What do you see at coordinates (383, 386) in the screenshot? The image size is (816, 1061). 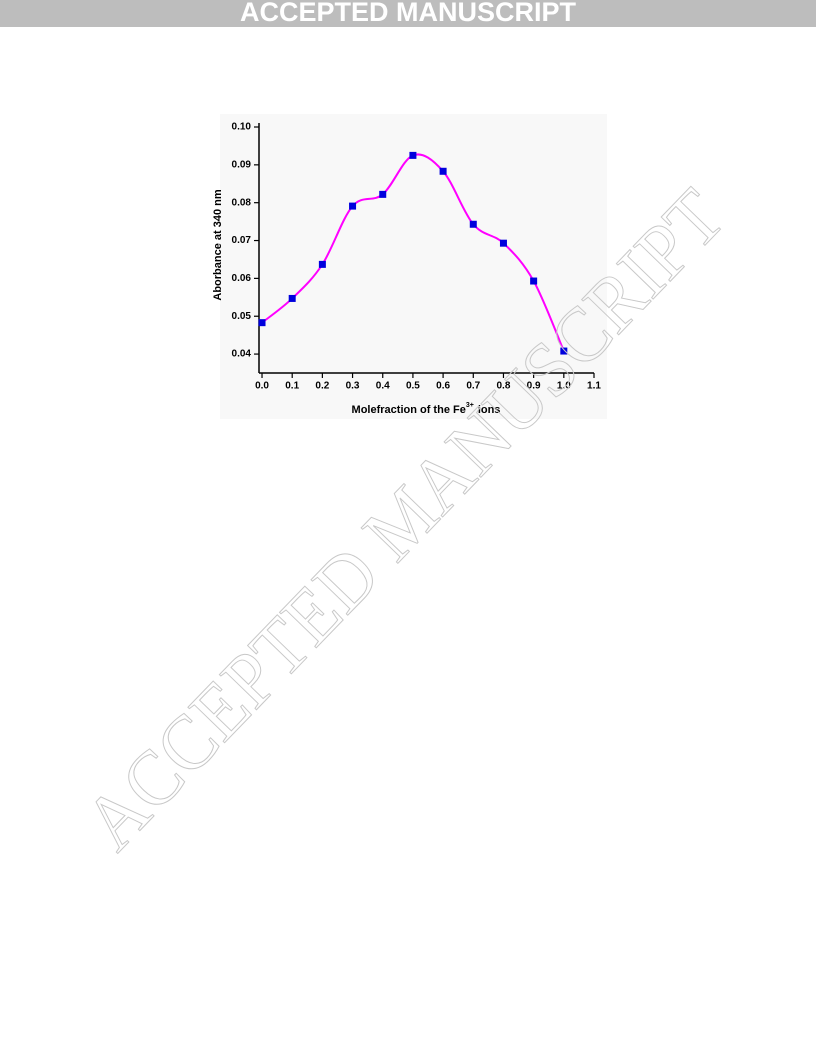 I see `x-tick-label: 0.4` at bounding box center [383, 386].